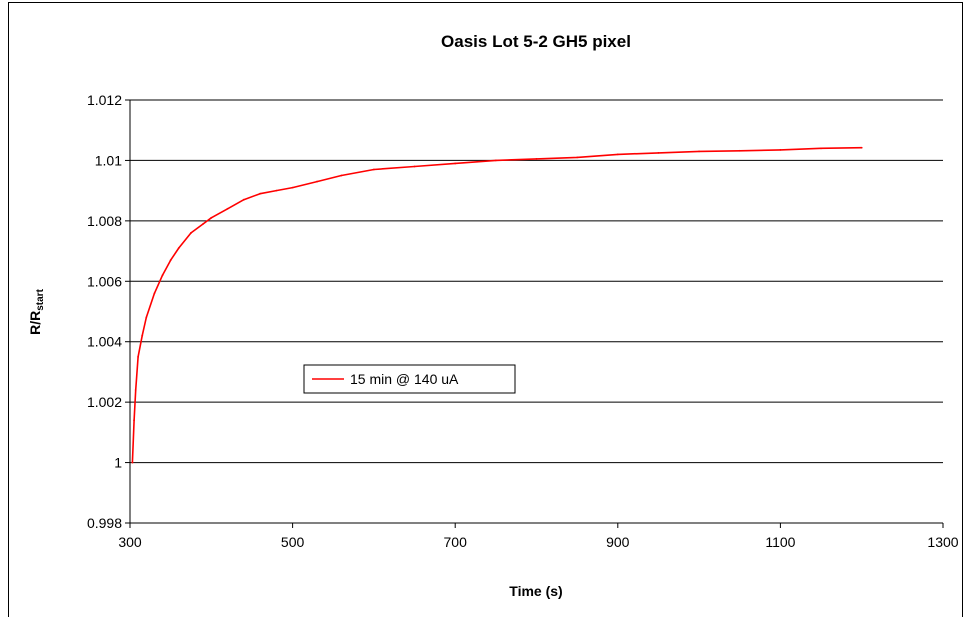 Image resolution: width=967 pixels, height=619 pixels. Describe the element at coordinates (118, 463) in the screenshot. I see `y-tick-label: 1` at that location.